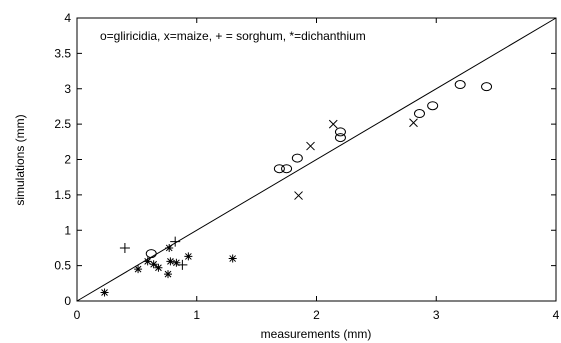 This screenshot has height=343, width=561. What do you see at coordinates (77, 315) in the screenshot?
I see `x-tick-label: 0` at bounding box center [77, 315].